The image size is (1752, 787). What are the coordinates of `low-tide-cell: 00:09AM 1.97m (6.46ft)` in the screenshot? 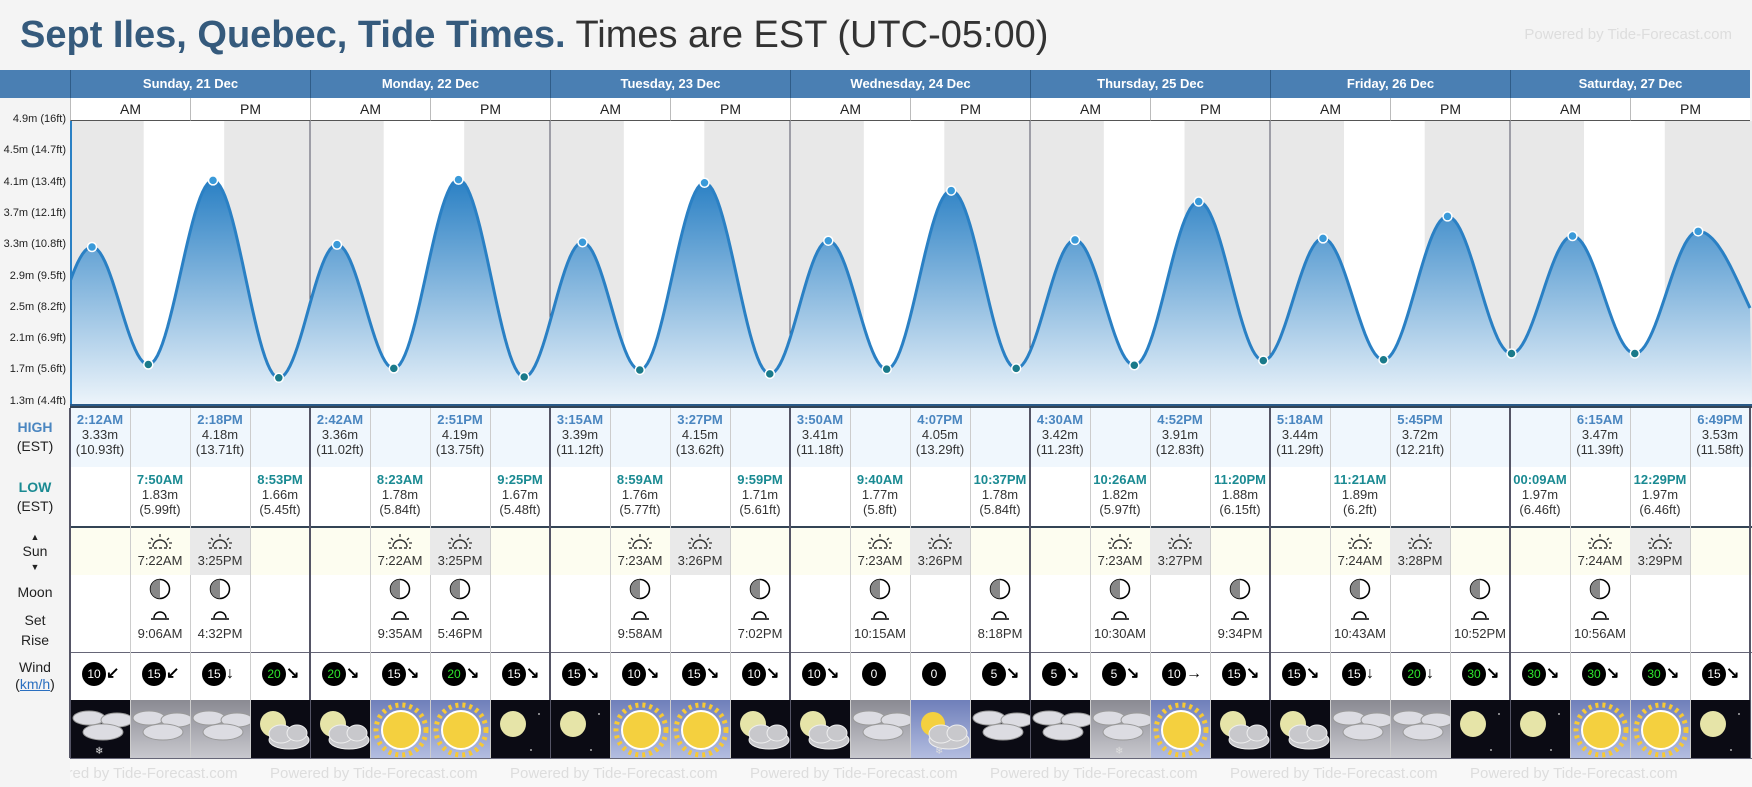 It's located at (1540, 494).